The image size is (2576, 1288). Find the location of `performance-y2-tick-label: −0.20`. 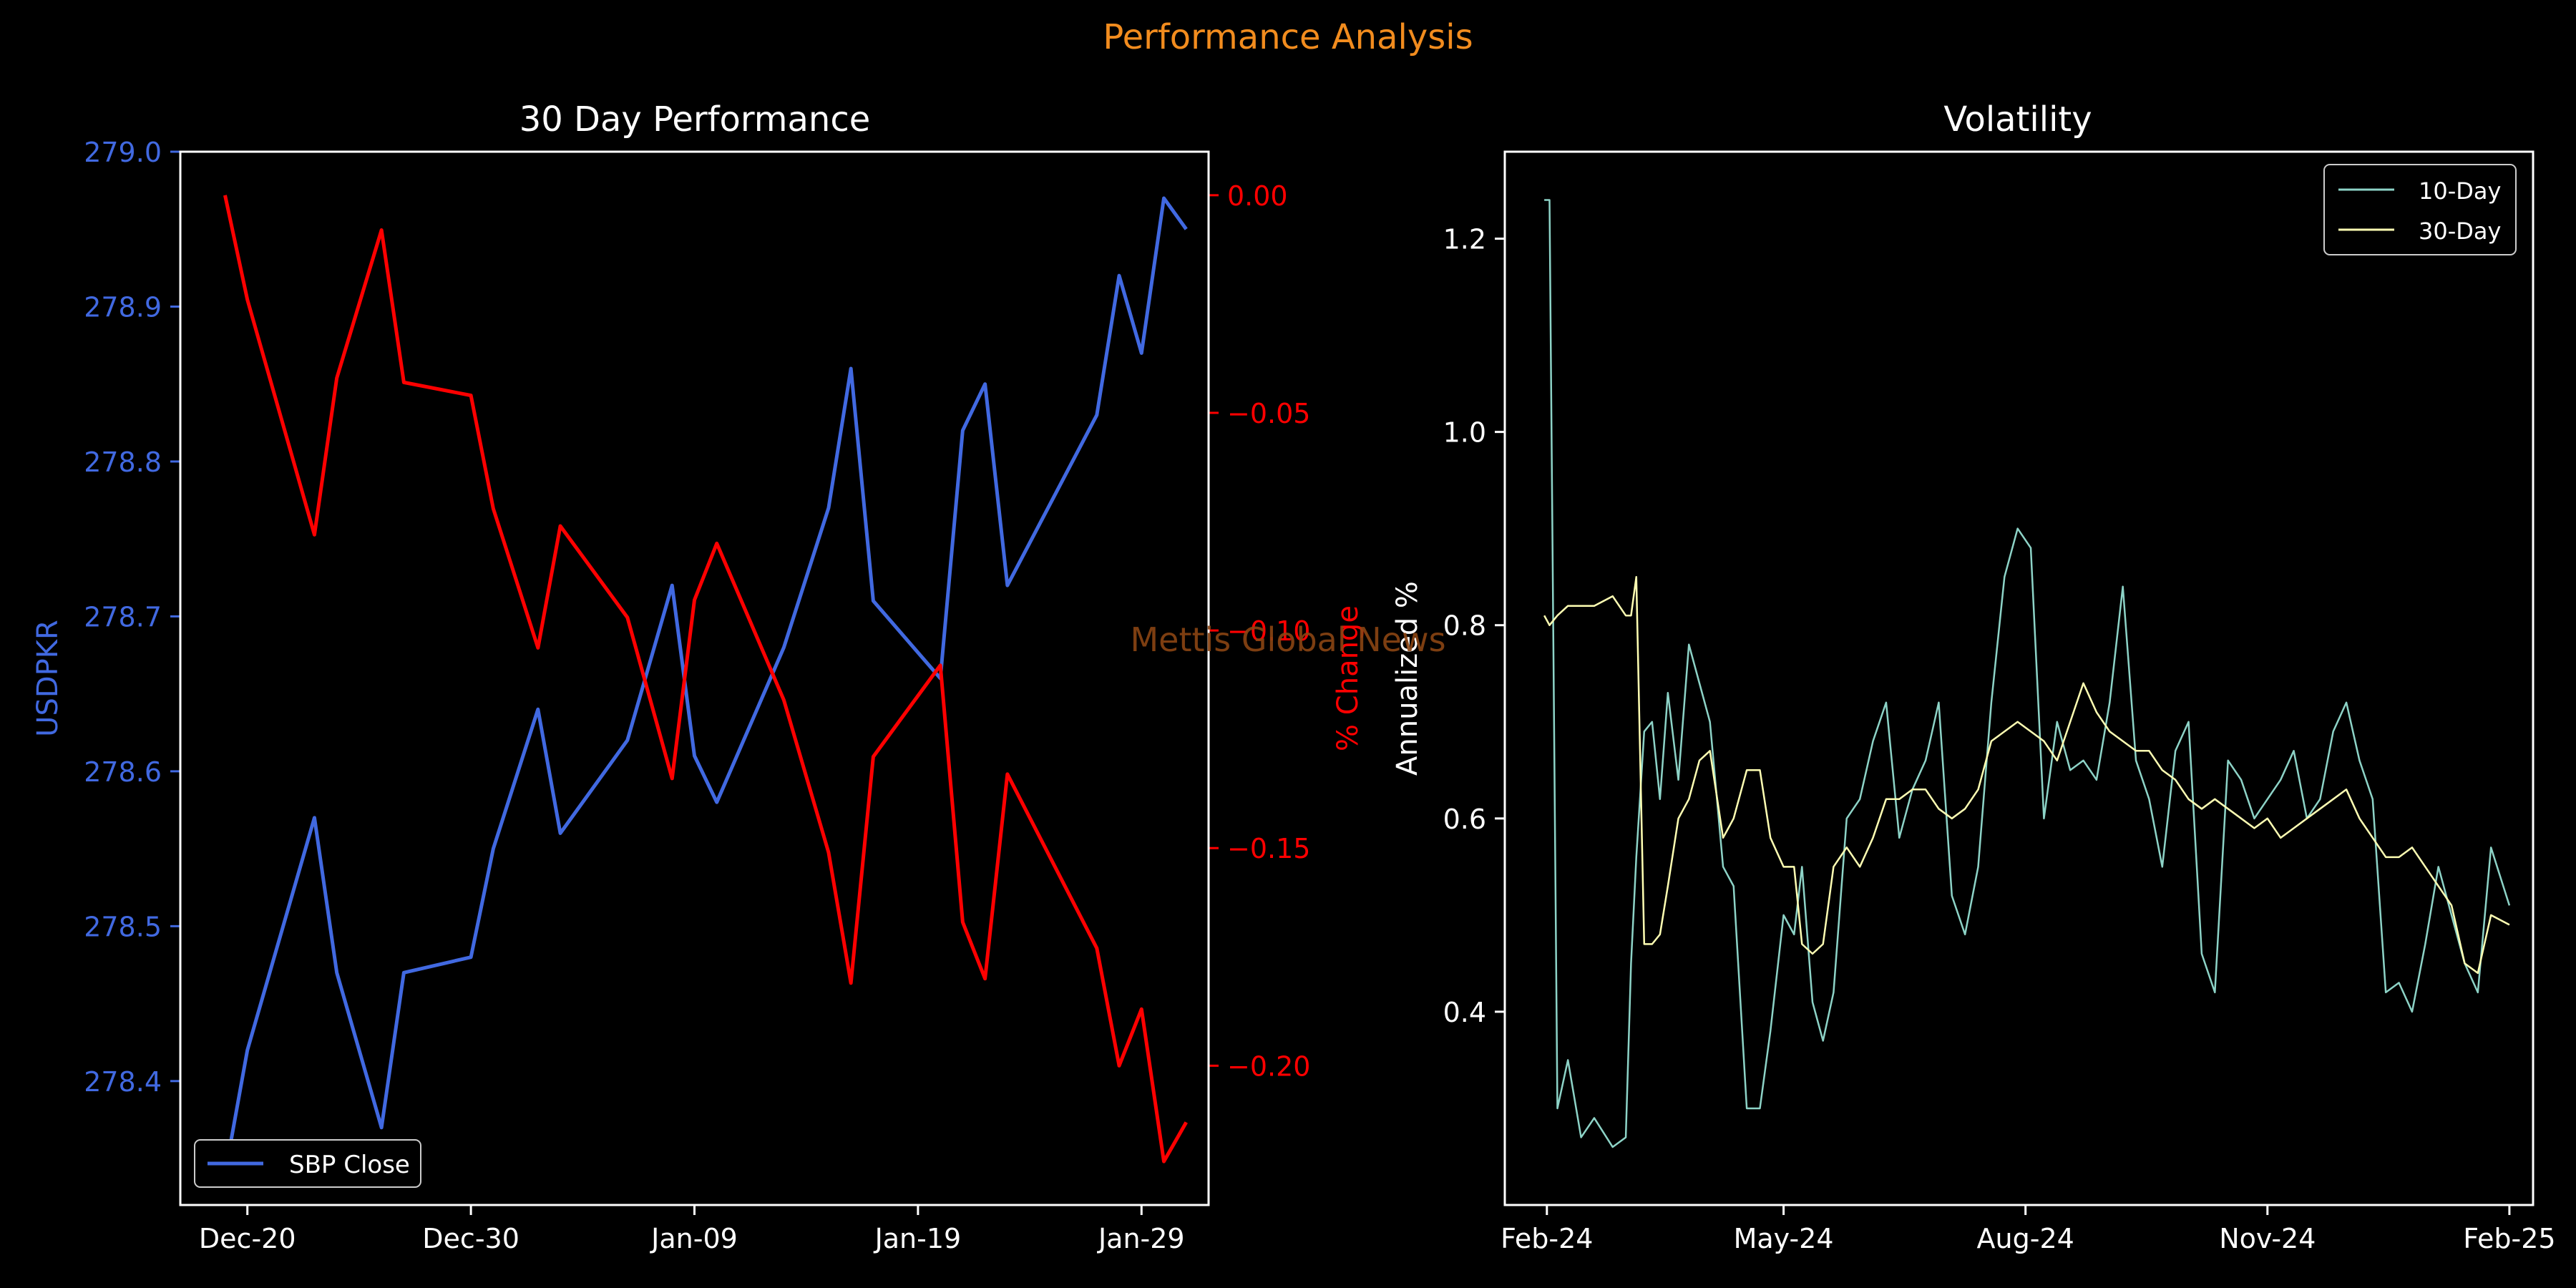

performance-y2-tick-label: −0.20 is located at coordinates (1268, 1066).